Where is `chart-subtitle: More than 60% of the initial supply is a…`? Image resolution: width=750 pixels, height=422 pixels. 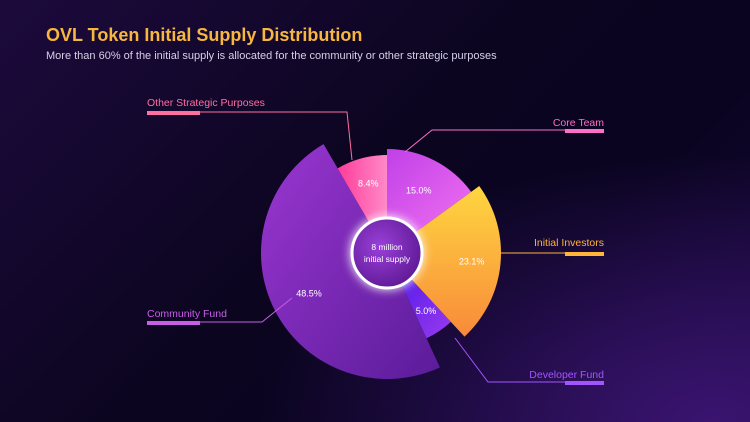 chart-subtitle: More than 60% of the initial supply is a… is located at coordinates (271, 56).